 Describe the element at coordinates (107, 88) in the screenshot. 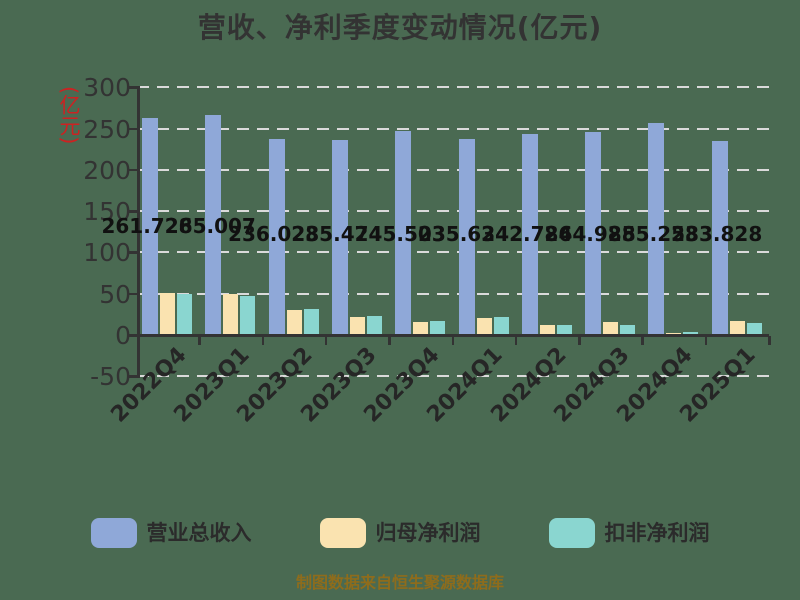

I see `y-axis-tick-label: 300` at that location.